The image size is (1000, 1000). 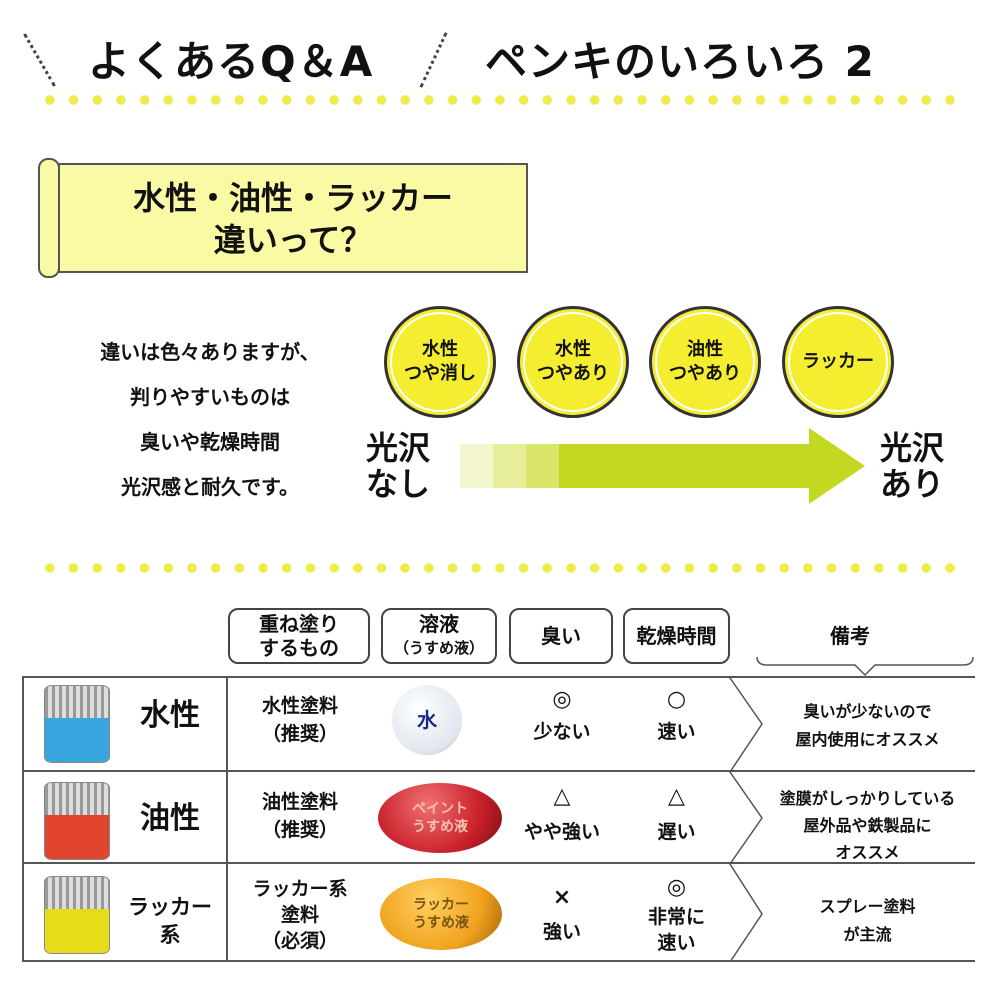 What do you see at coordinates (867, 921) in the screenshot?
I see `notes-cell: スプレー塗料 が主流` at bounding box center [867, 921].